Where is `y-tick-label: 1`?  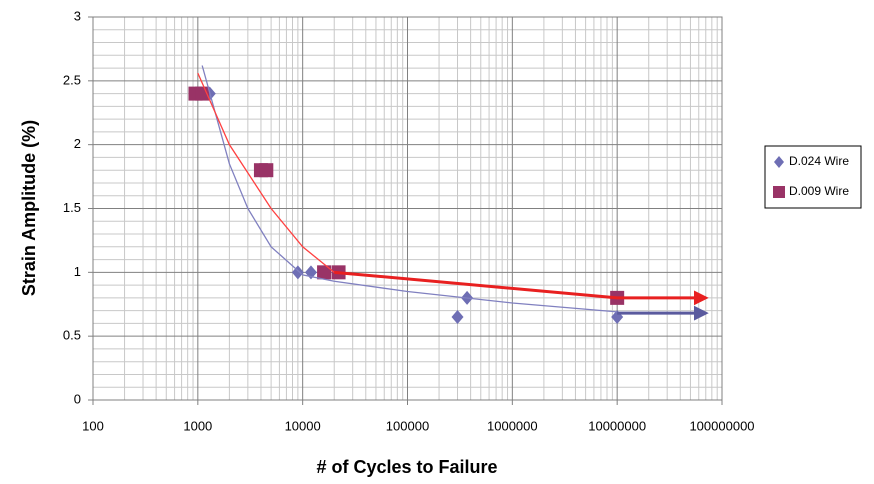 y-tick-label: 1 is located at coordinates (77, 271).